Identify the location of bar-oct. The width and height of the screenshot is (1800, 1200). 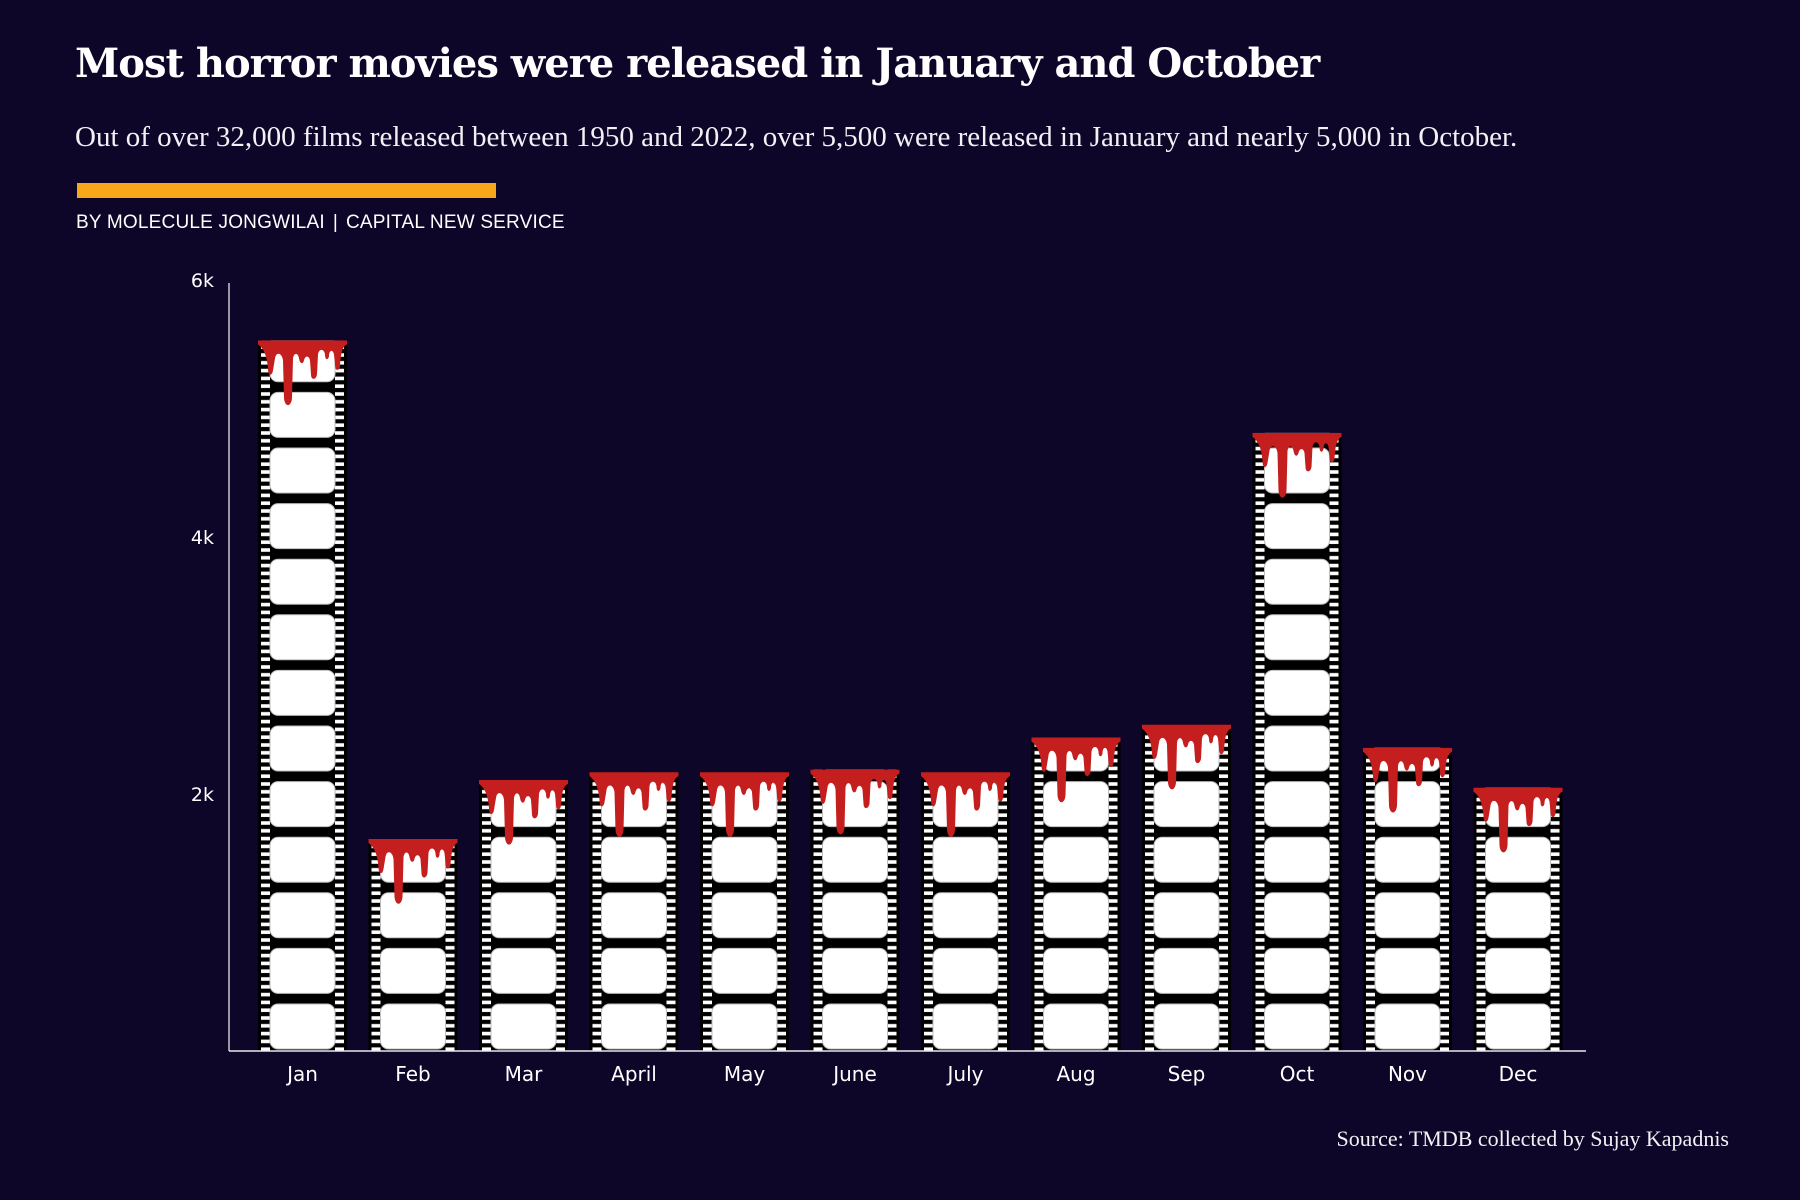
(1297, 741).